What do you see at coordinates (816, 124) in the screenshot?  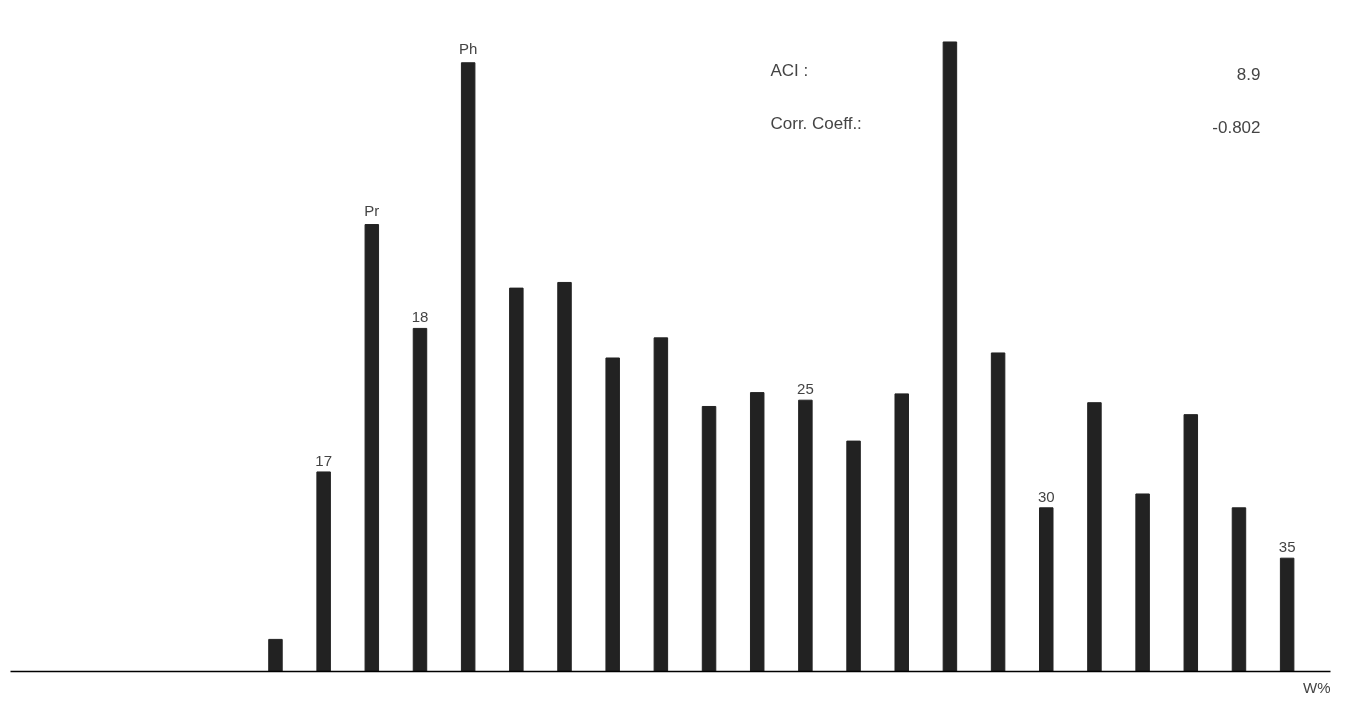 I see `annotation: Corr. Coeff.:` at bounding box center [816, 124].